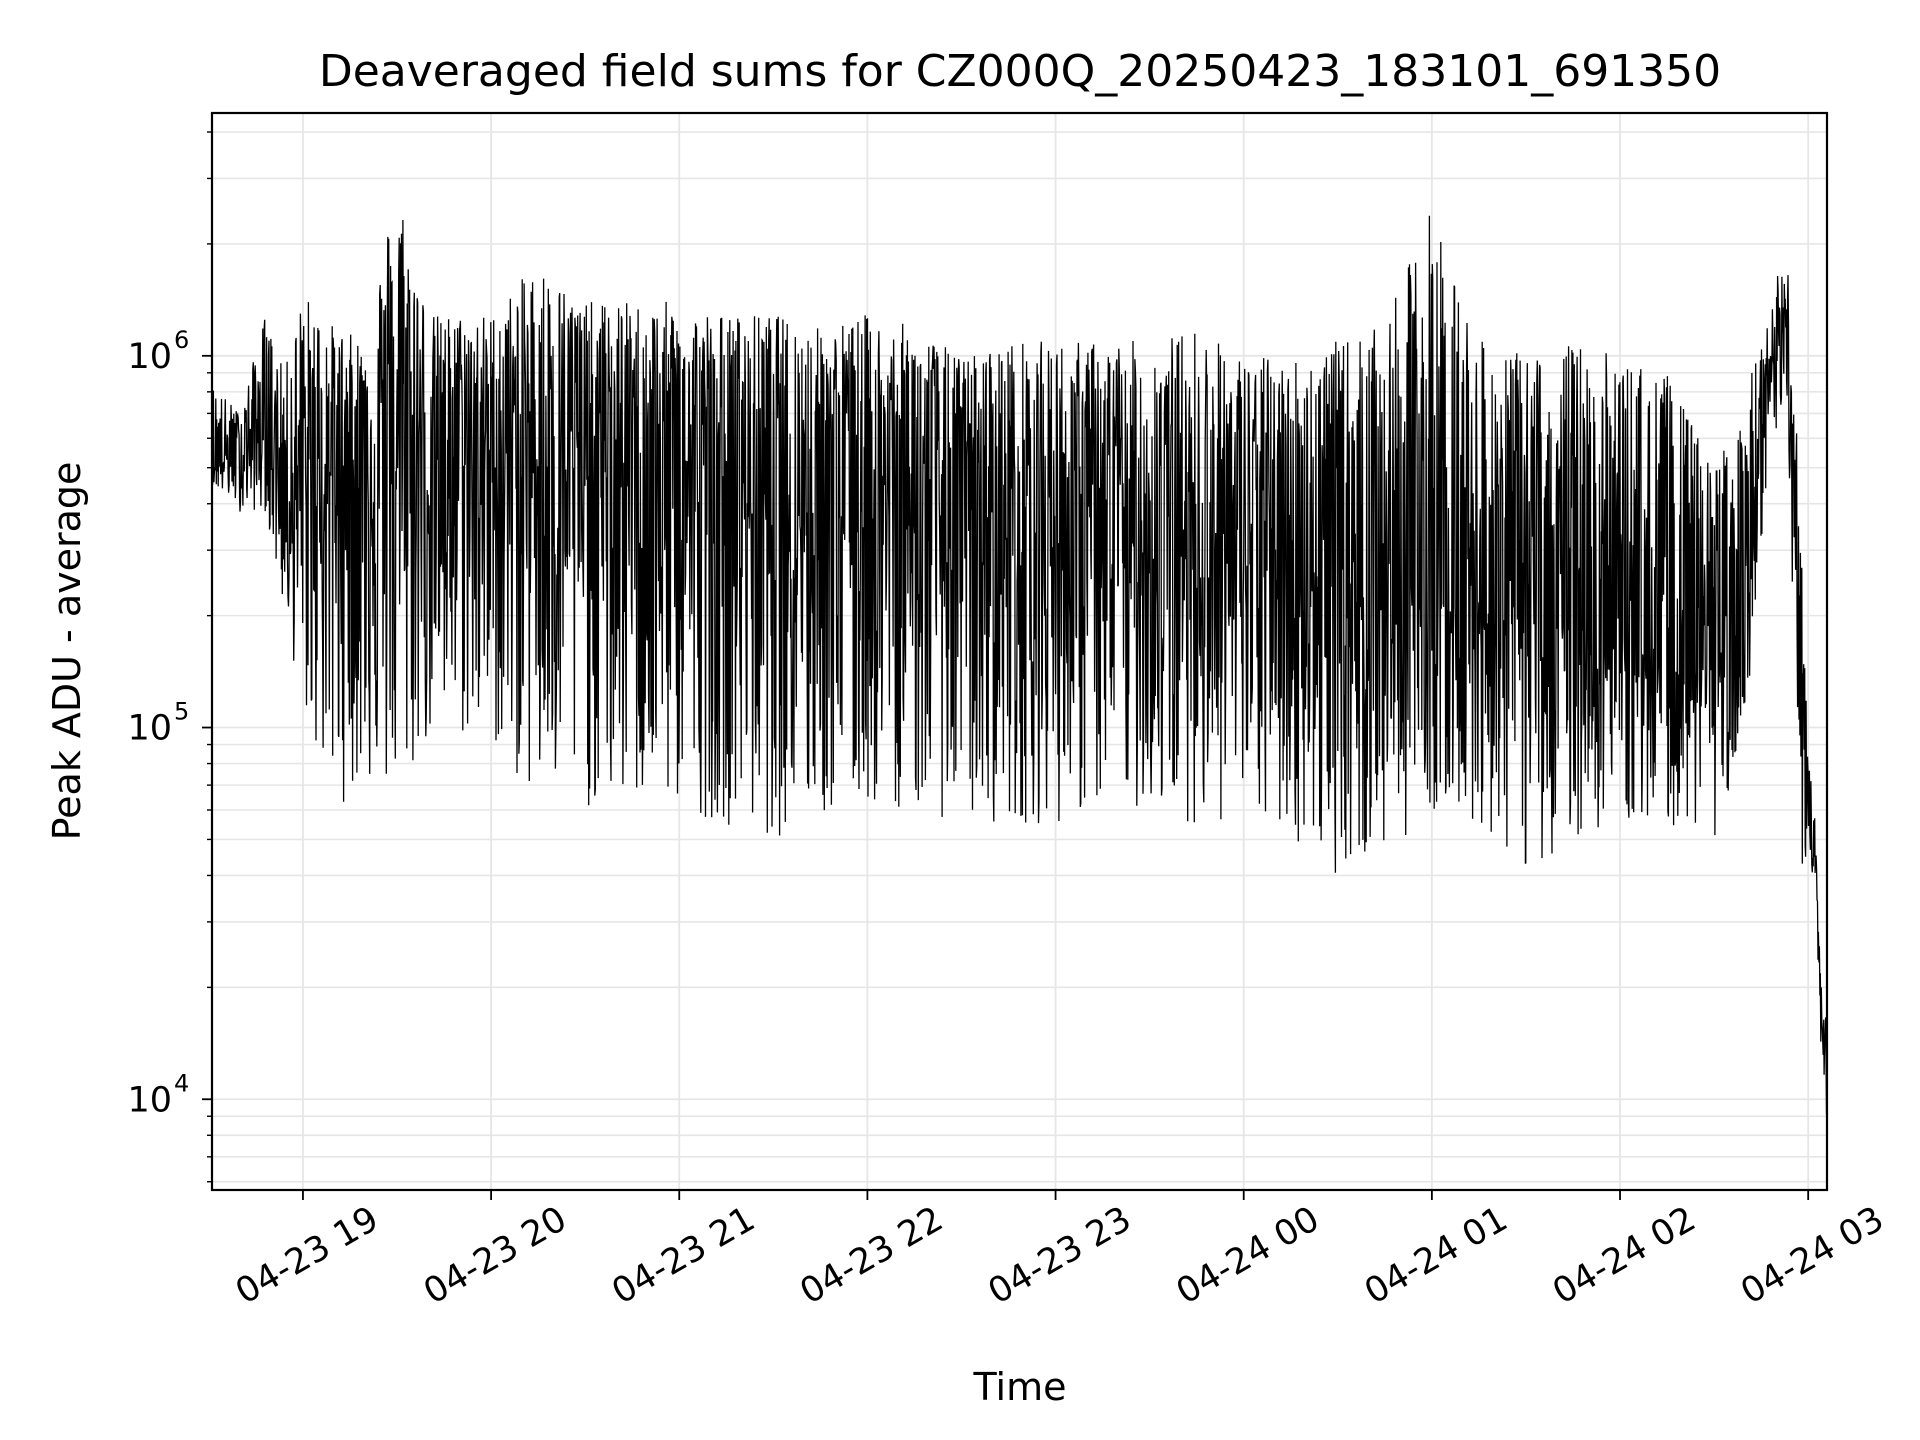  What do you see at coordinates (181, 1083) in the screenshot?
I see `y-tick-exponent: 4` at bounding box center [181, 1083].